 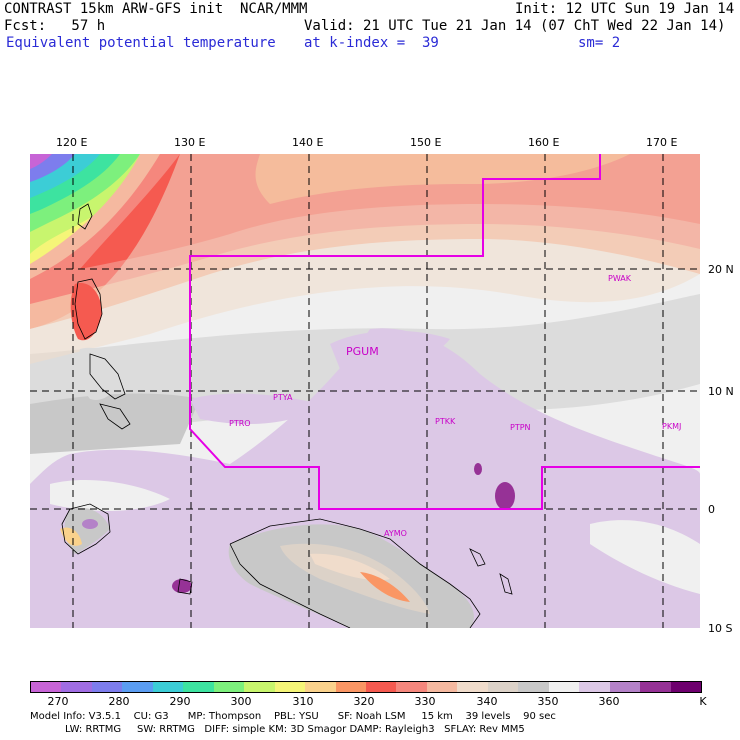 I want to click on colorbar-label: 300, so click(x=241, y=701).